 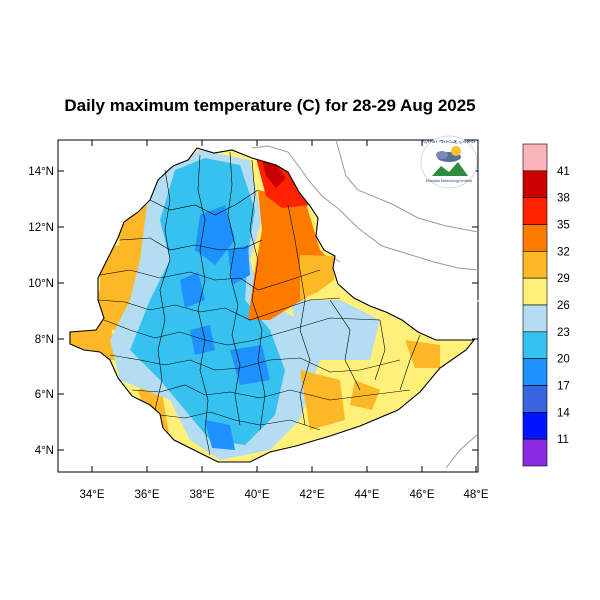 What do you see at coordinates (563, 199) in the screenshot?
I see `colorbar-label: 38` at bounding box center [563, 199].